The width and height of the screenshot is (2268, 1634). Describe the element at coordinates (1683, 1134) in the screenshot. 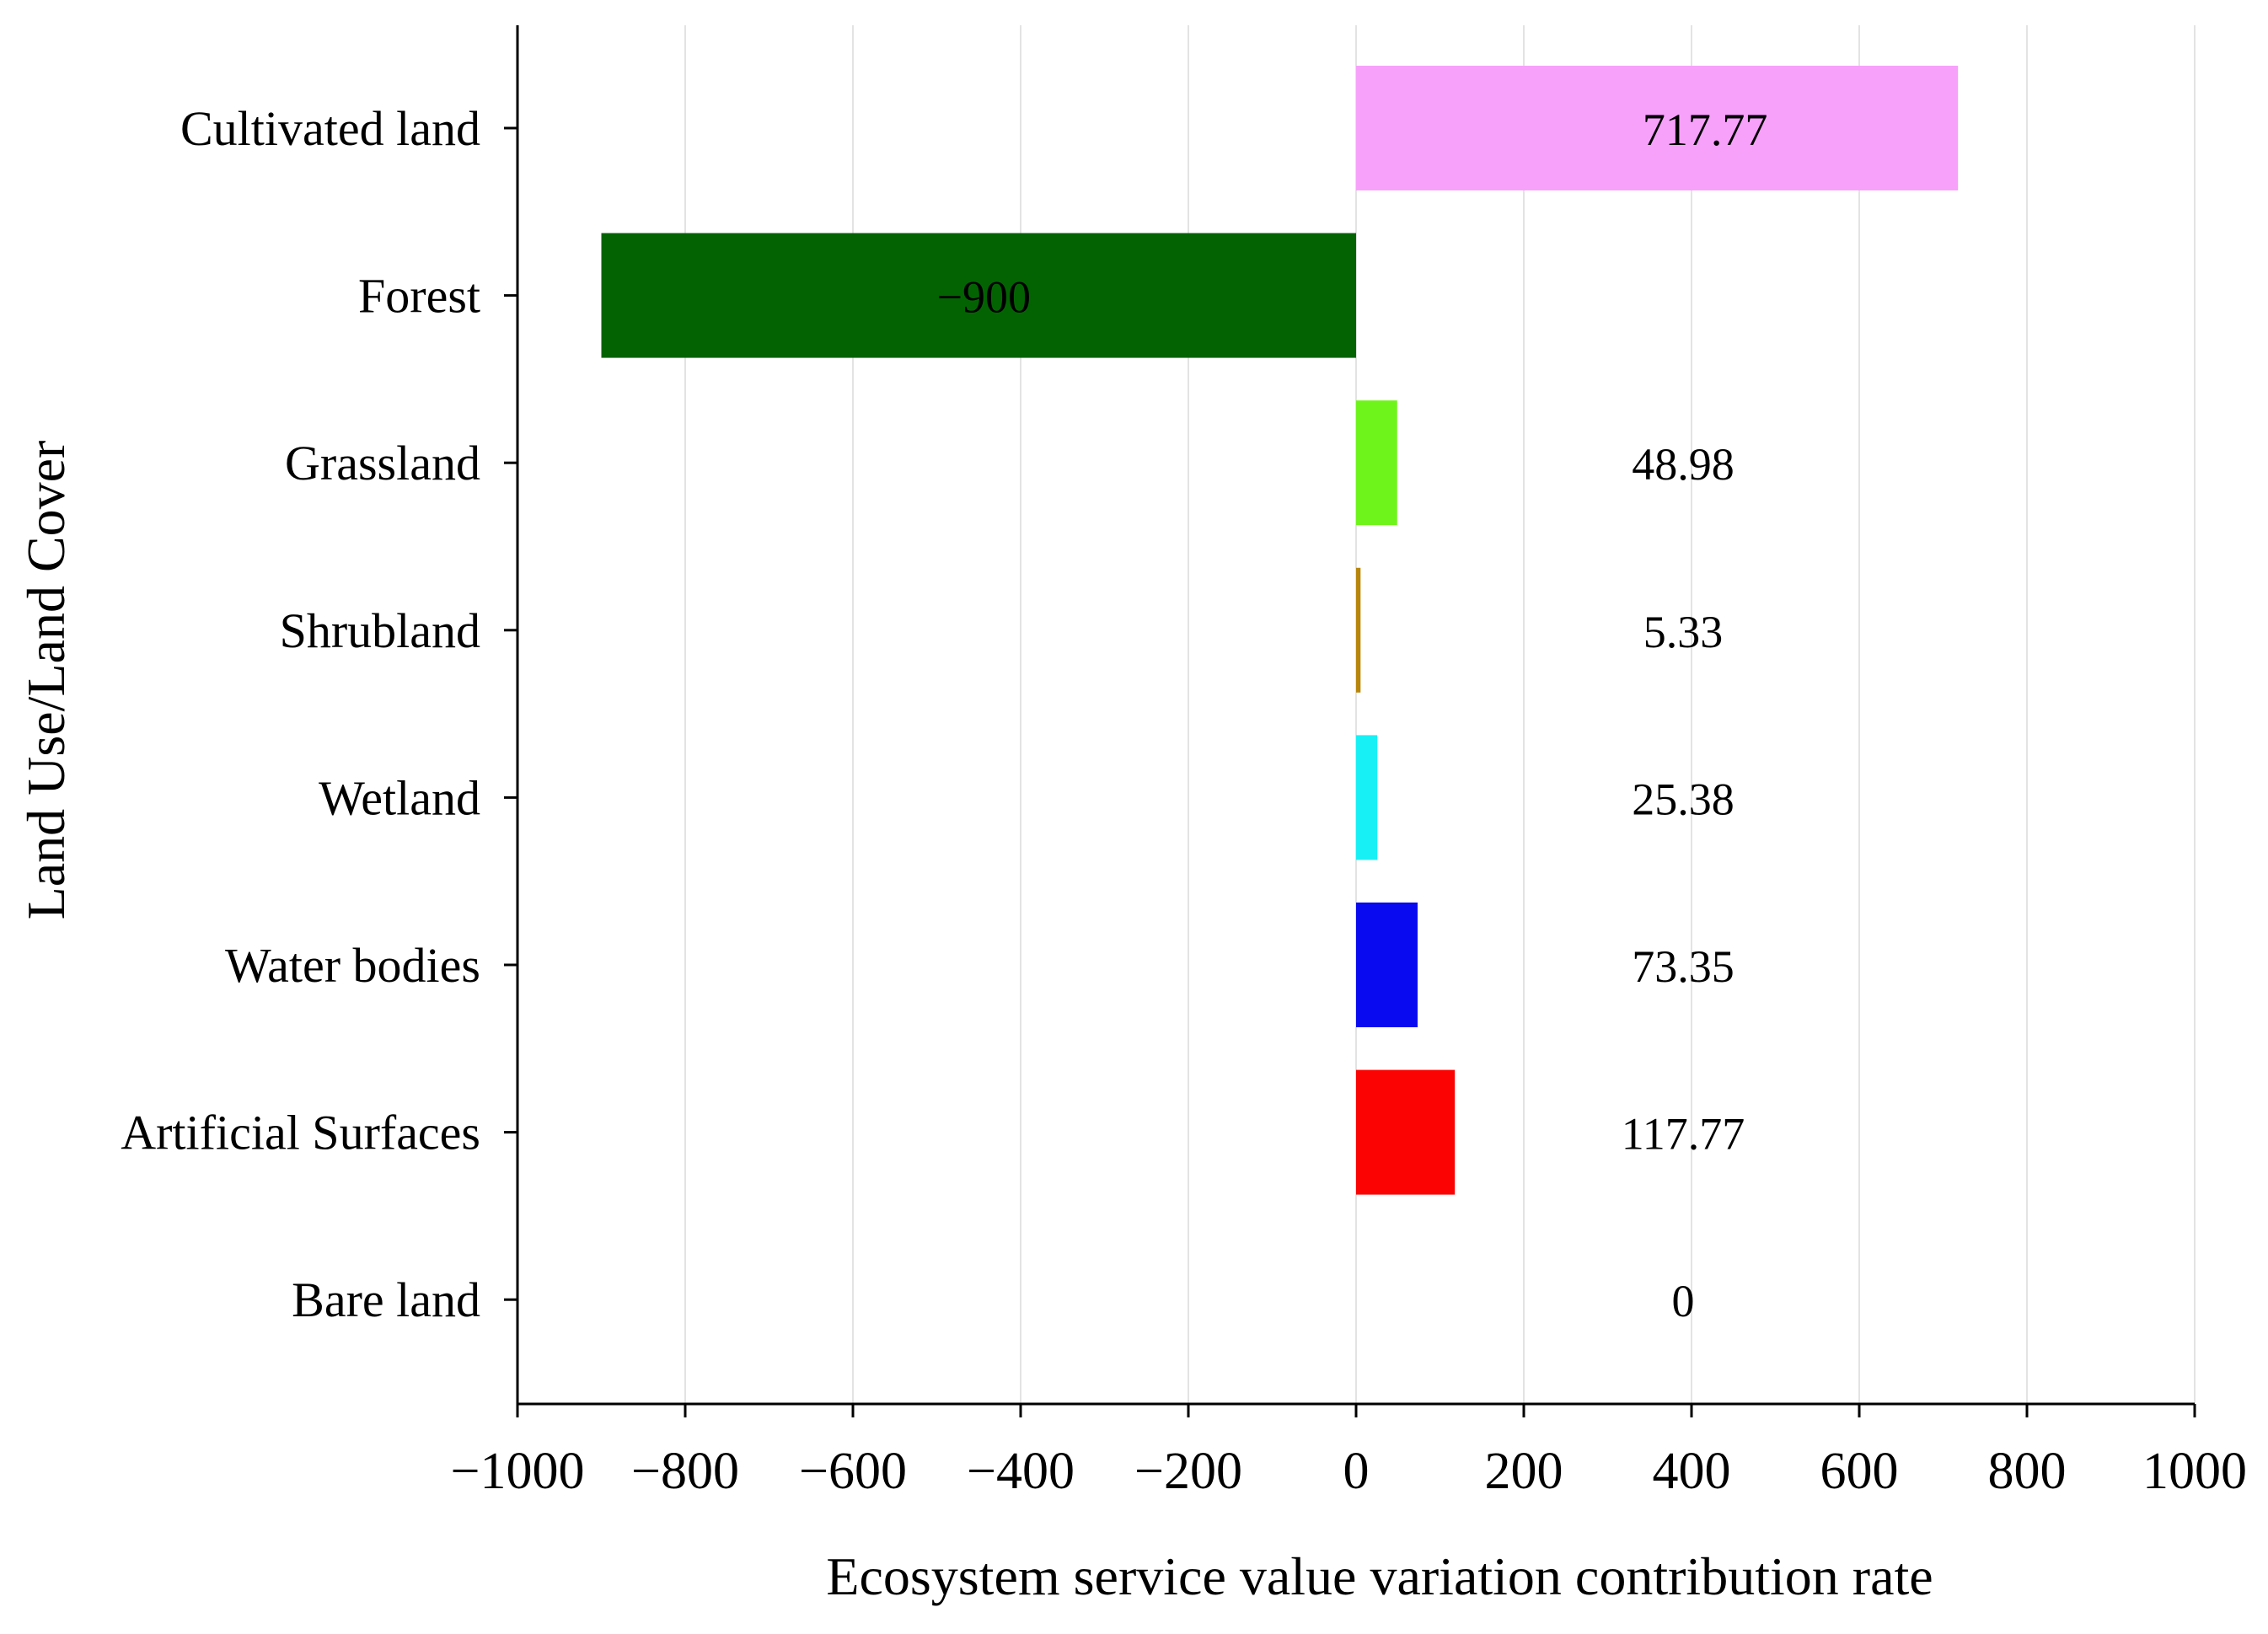

I see `value-label: 117.77` at that location.